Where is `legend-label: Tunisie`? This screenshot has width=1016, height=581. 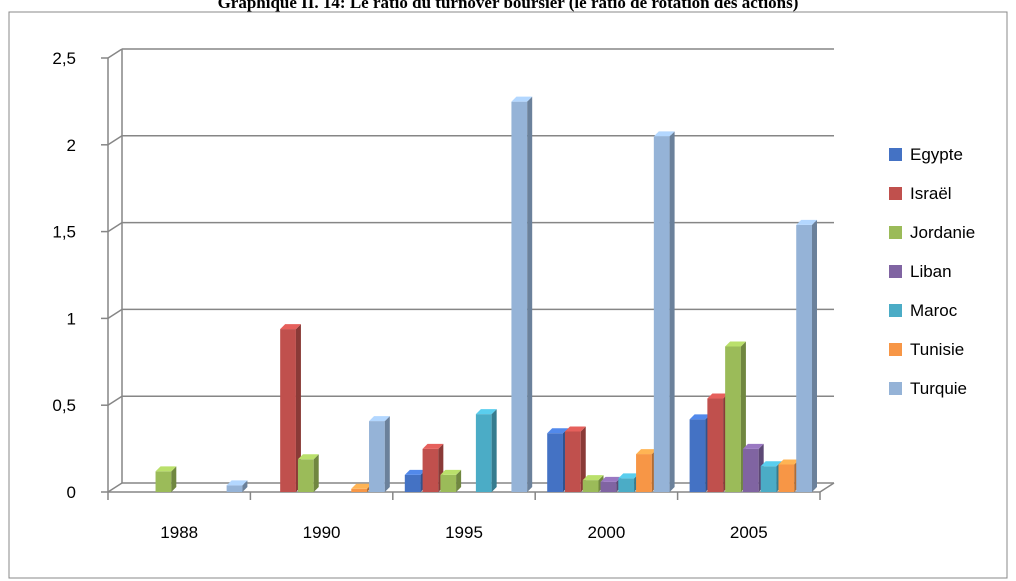 legend-label: Tunisie is located at coordinates (937, 349).